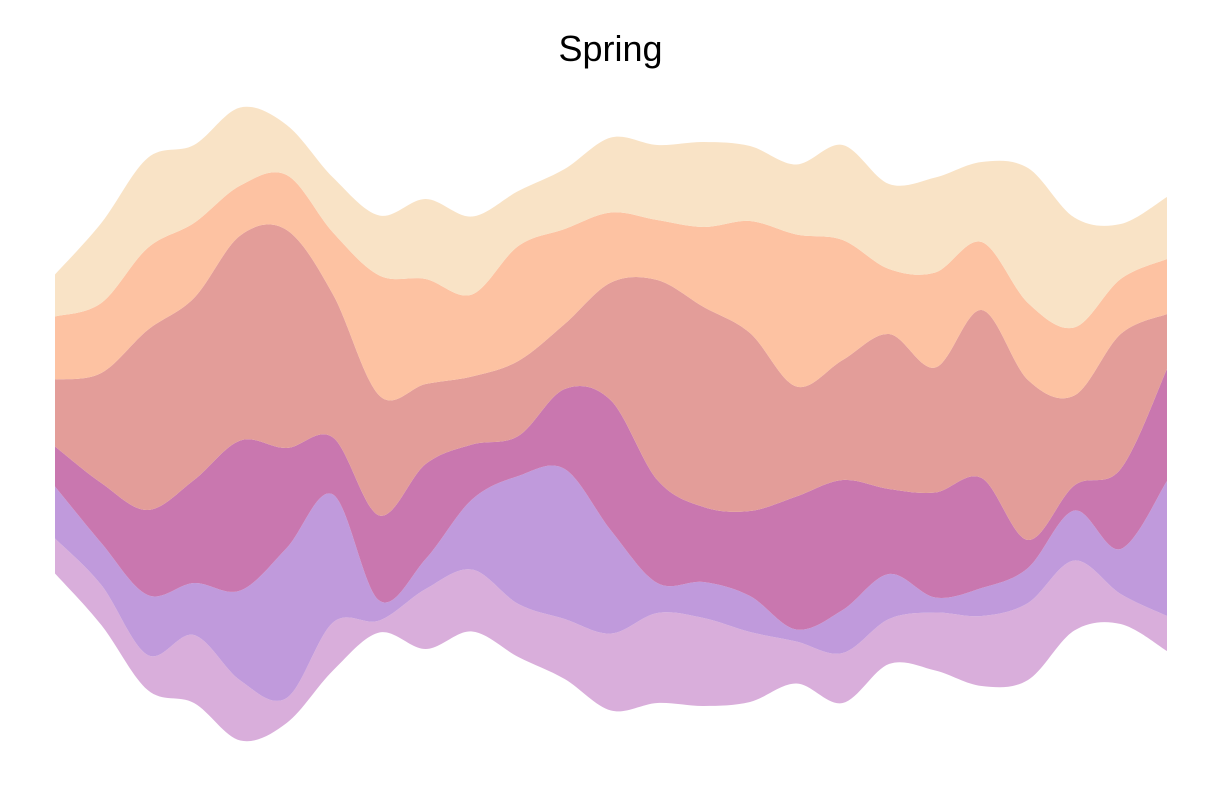 The width and height of the screenshot is (1213, 808). What do you see at coordinates (610, 48) in the screenshot?
I see `chart-title: Spring` at bounding box center [610, 48].